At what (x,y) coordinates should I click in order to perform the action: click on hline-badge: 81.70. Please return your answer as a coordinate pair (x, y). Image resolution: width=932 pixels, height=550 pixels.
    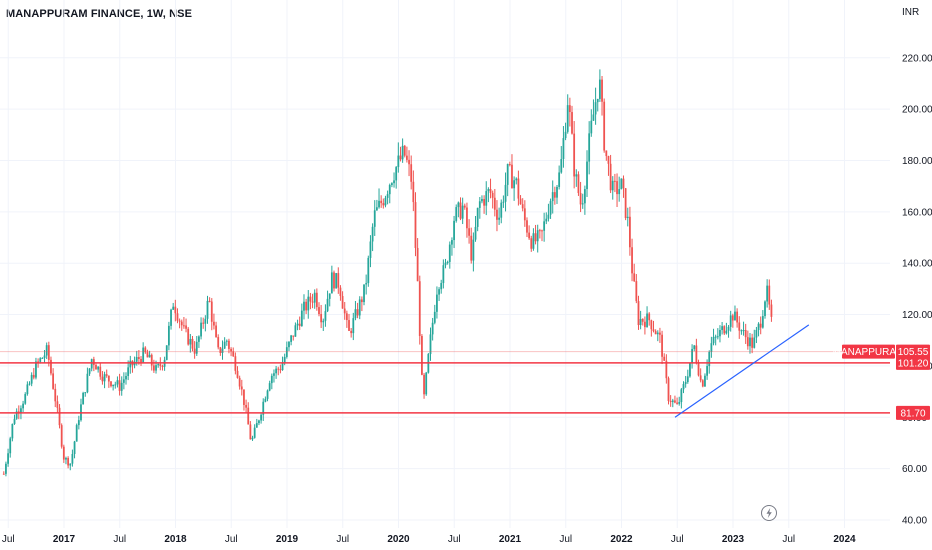
    Looking at the image, I should click on (912, 413).